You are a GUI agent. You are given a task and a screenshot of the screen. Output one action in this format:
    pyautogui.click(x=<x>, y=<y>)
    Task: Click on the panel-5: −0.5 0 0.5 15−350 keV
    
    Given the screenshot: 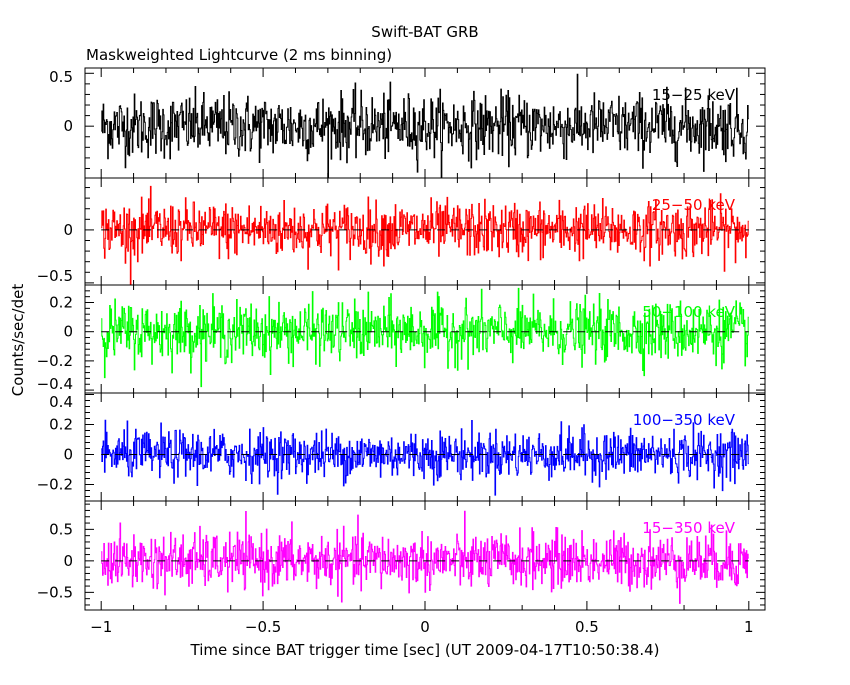 What is the action you would take?
    pyautogui.click(x=401, y=555)
    